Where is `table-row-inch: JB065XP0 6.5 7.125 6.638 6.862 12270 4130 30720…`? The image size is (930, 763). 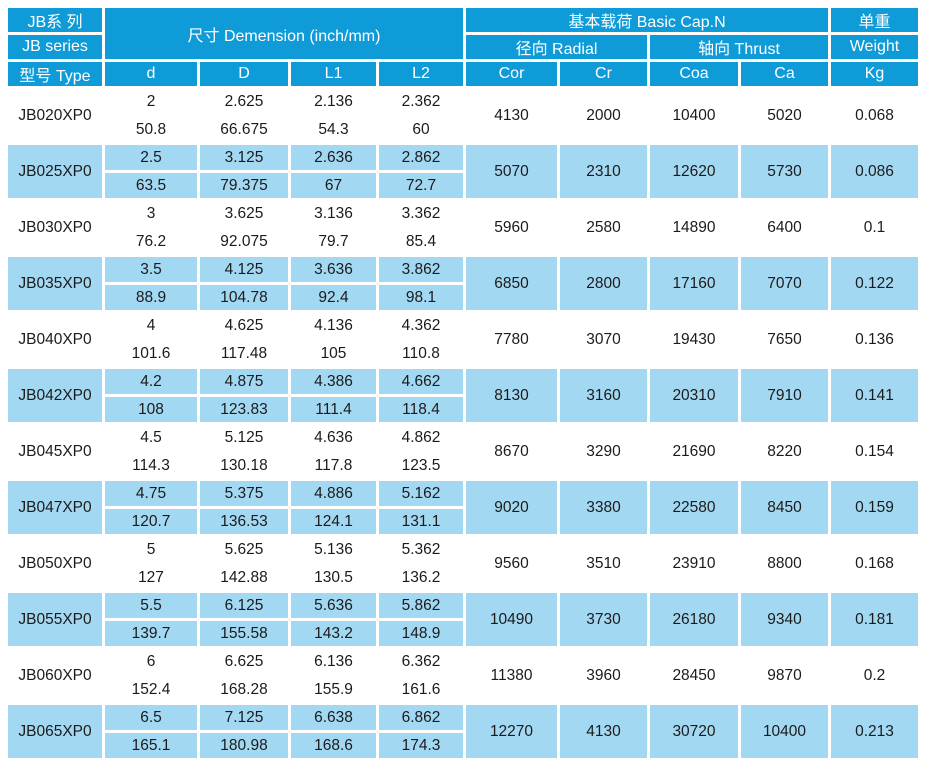 table-row-inch: JB065XP0 6.5 7.125 6.638 6.862 12270 4130 30720… is located at coordinates (463, 731).